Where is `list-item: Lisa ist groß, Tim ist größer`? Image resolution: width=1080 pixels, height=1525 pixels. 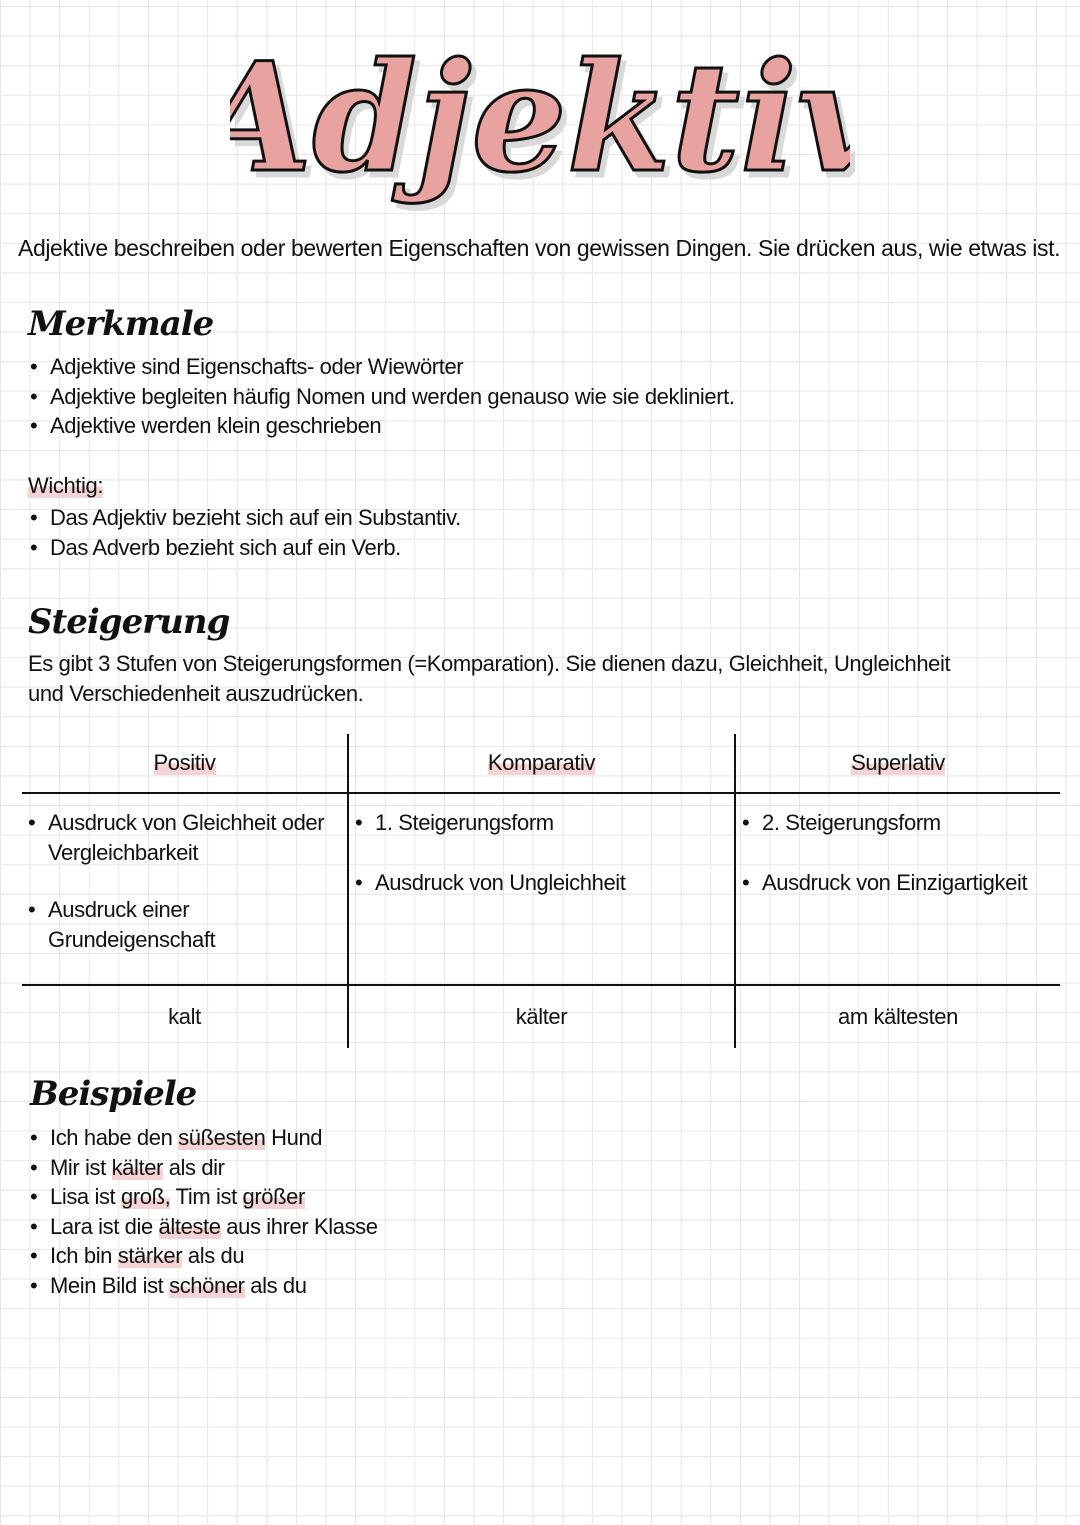 list-item: Lisa ist groß, Tim ist größer is located at coordinates (203, 1197).